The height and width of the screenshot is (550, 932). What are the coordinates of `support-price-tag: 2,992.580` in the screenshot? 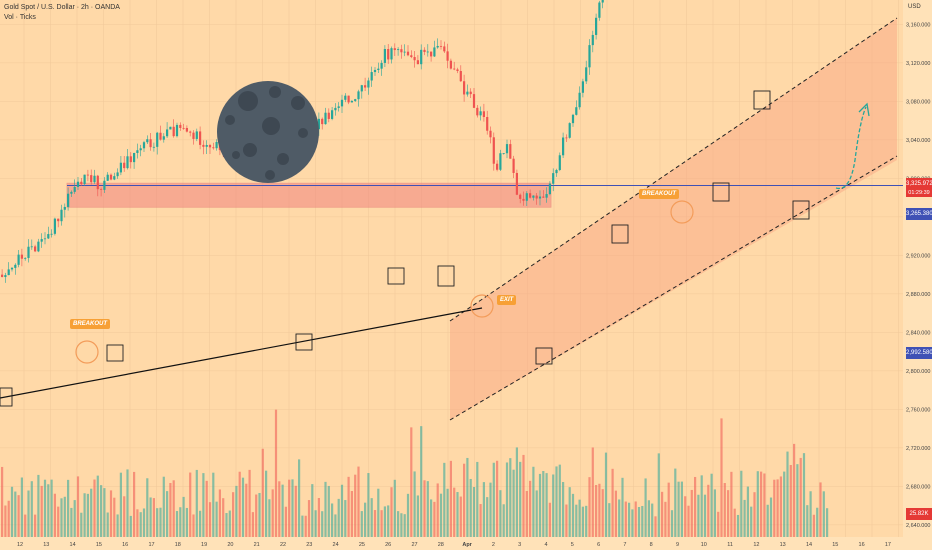 It's located at (919, 353).